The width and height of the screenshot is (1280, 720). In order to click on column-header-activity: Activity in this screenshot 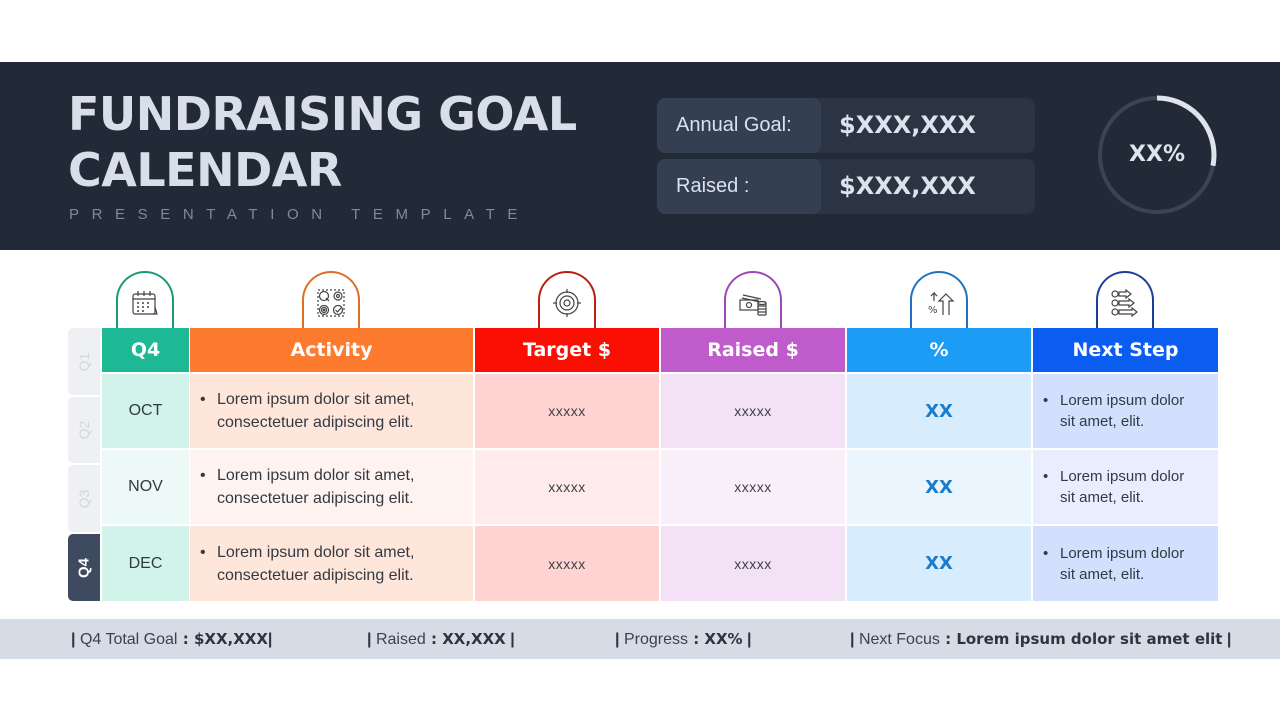, I will do `click(331, 350)`.